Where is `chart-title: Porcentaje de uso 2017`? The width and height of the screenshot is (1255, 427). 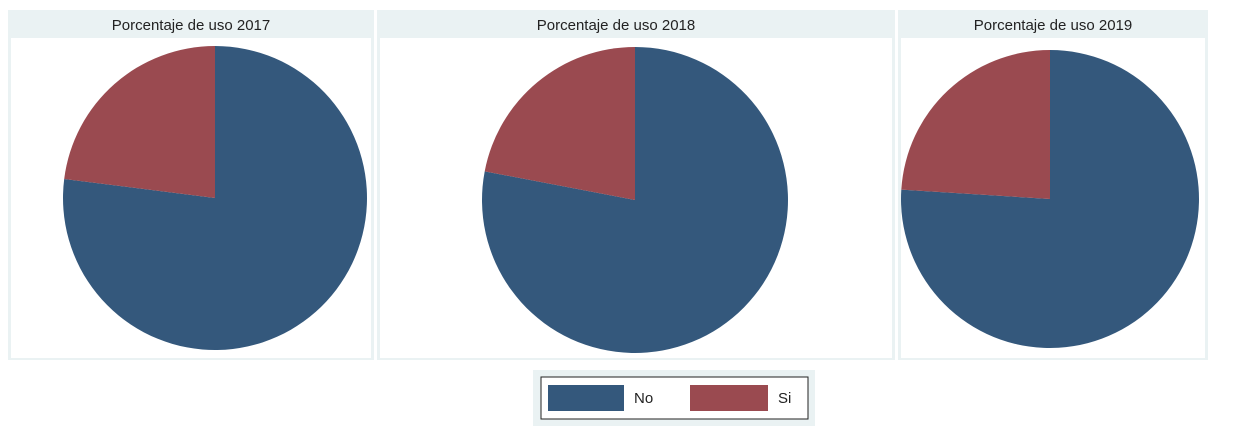 chart-title: Porcentaje de uso 2017 is located at coordinates (191, 25).